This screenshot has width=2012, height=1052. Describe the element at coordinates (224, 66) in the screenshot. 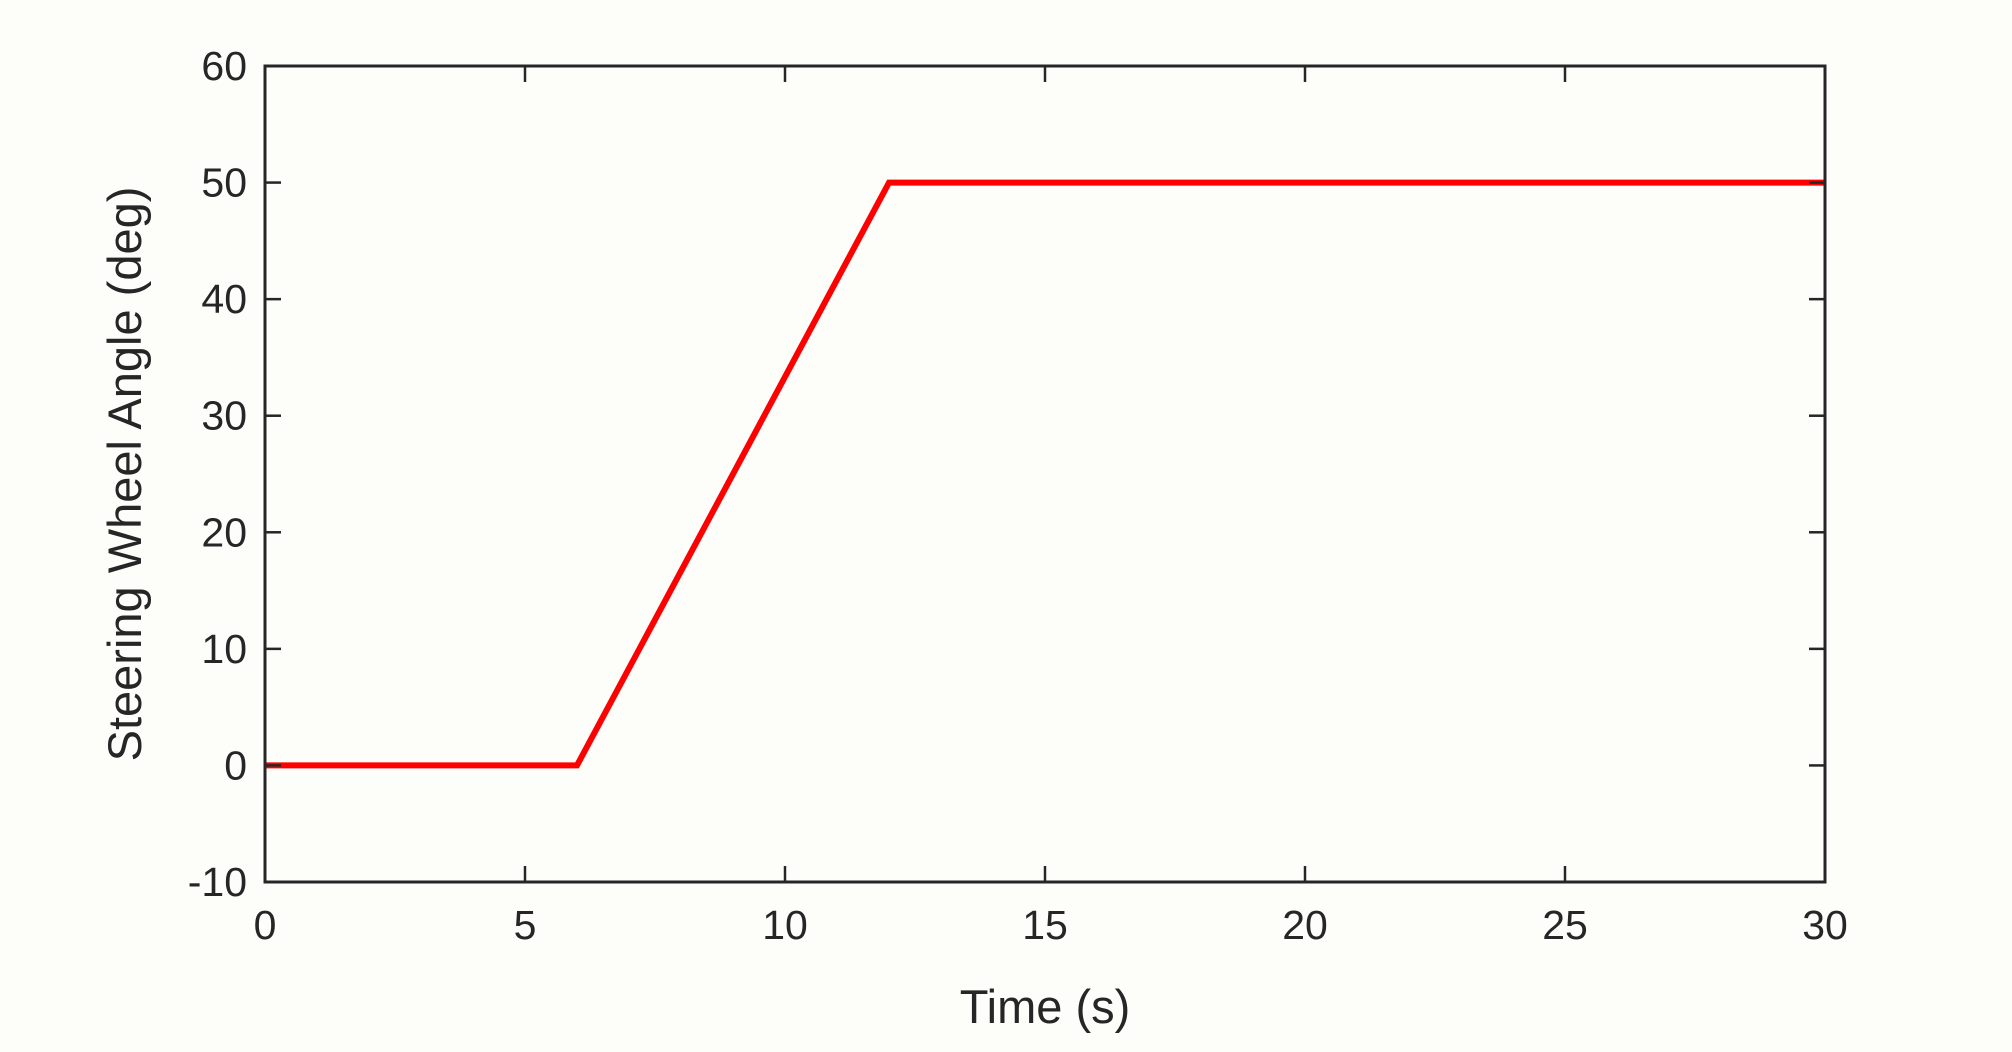

I see `y-tick-label: 60` at that location.